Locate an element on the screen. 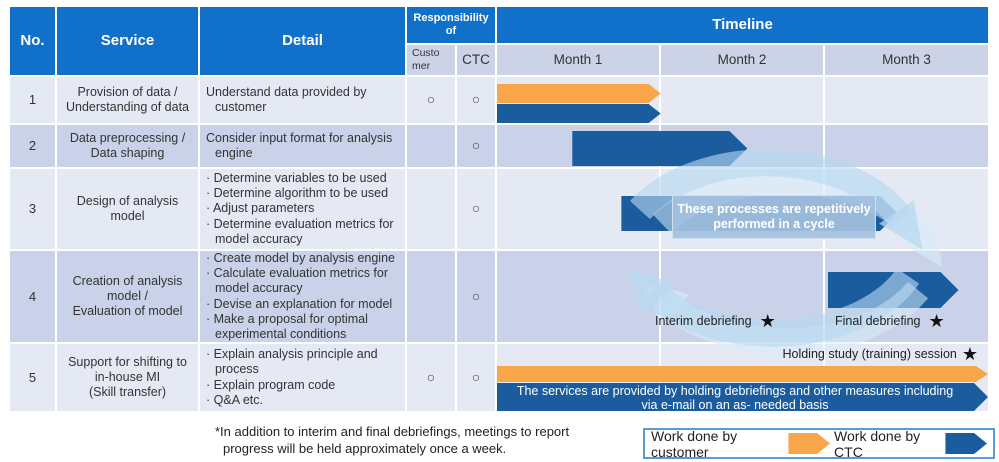  final-debriefing-milestone: Final debriefing ★ is located at coordinates (890, 321).